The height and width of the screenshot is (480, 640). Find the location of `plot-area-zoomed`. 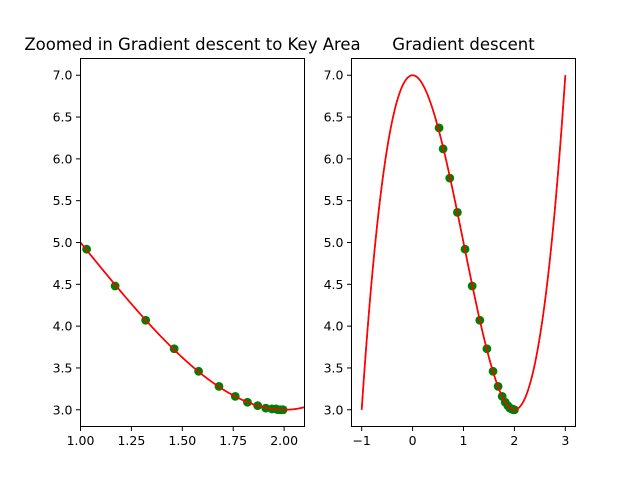

plot-area-zoomed is located at coordinates (192, 328).